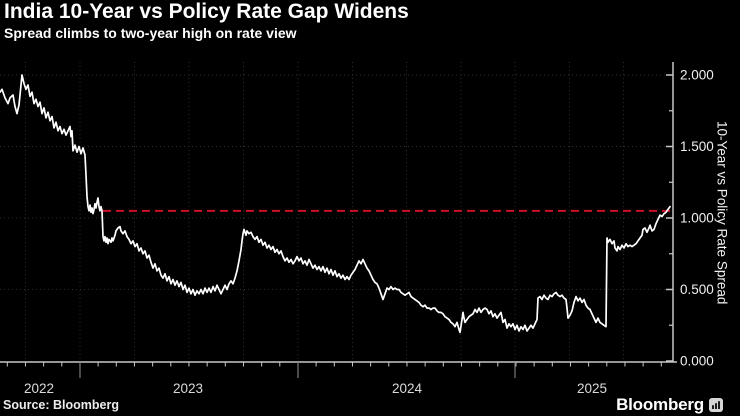  What do you see at coordinates (592, 388) in the screenshot?
I see `x-axis-year-label: 2025` at bounding box center [592, 388].